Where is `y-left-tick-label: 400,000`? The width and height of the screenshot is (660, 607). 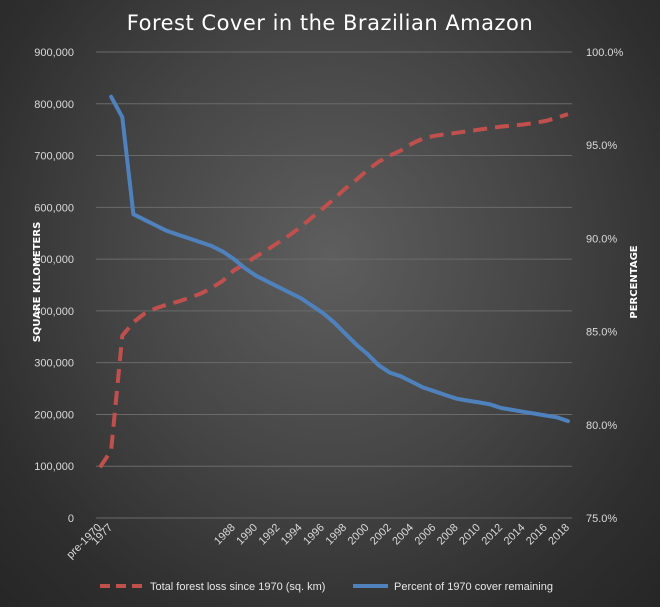 y-left-tick-label: 400,000 is located at coordinates (54, 312).